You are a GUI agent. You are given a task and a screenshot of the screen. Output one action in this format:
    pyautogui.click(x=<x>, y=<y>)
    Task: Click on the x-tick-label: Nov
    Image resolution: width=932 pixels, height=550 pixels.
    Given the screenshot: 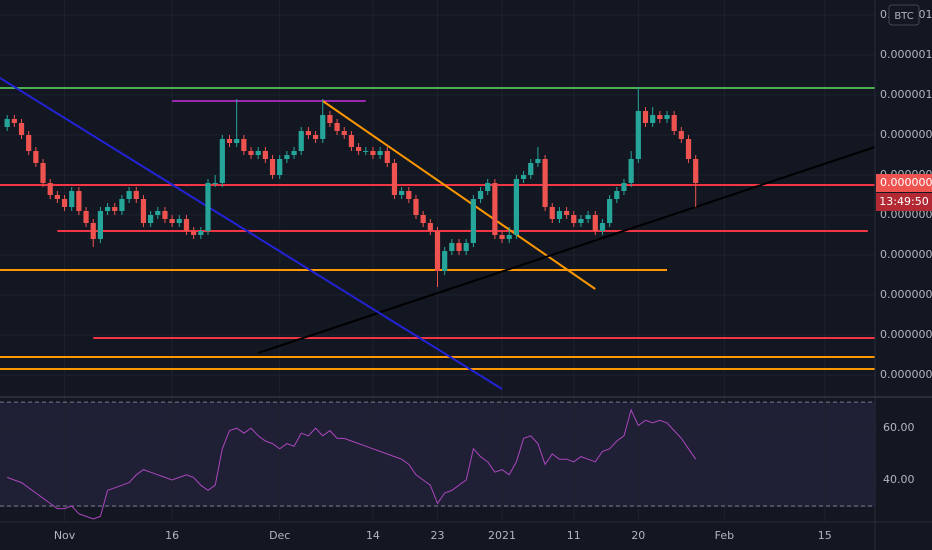 What is the action you would take?
    pyautogui.click(x=65, y=535)
    